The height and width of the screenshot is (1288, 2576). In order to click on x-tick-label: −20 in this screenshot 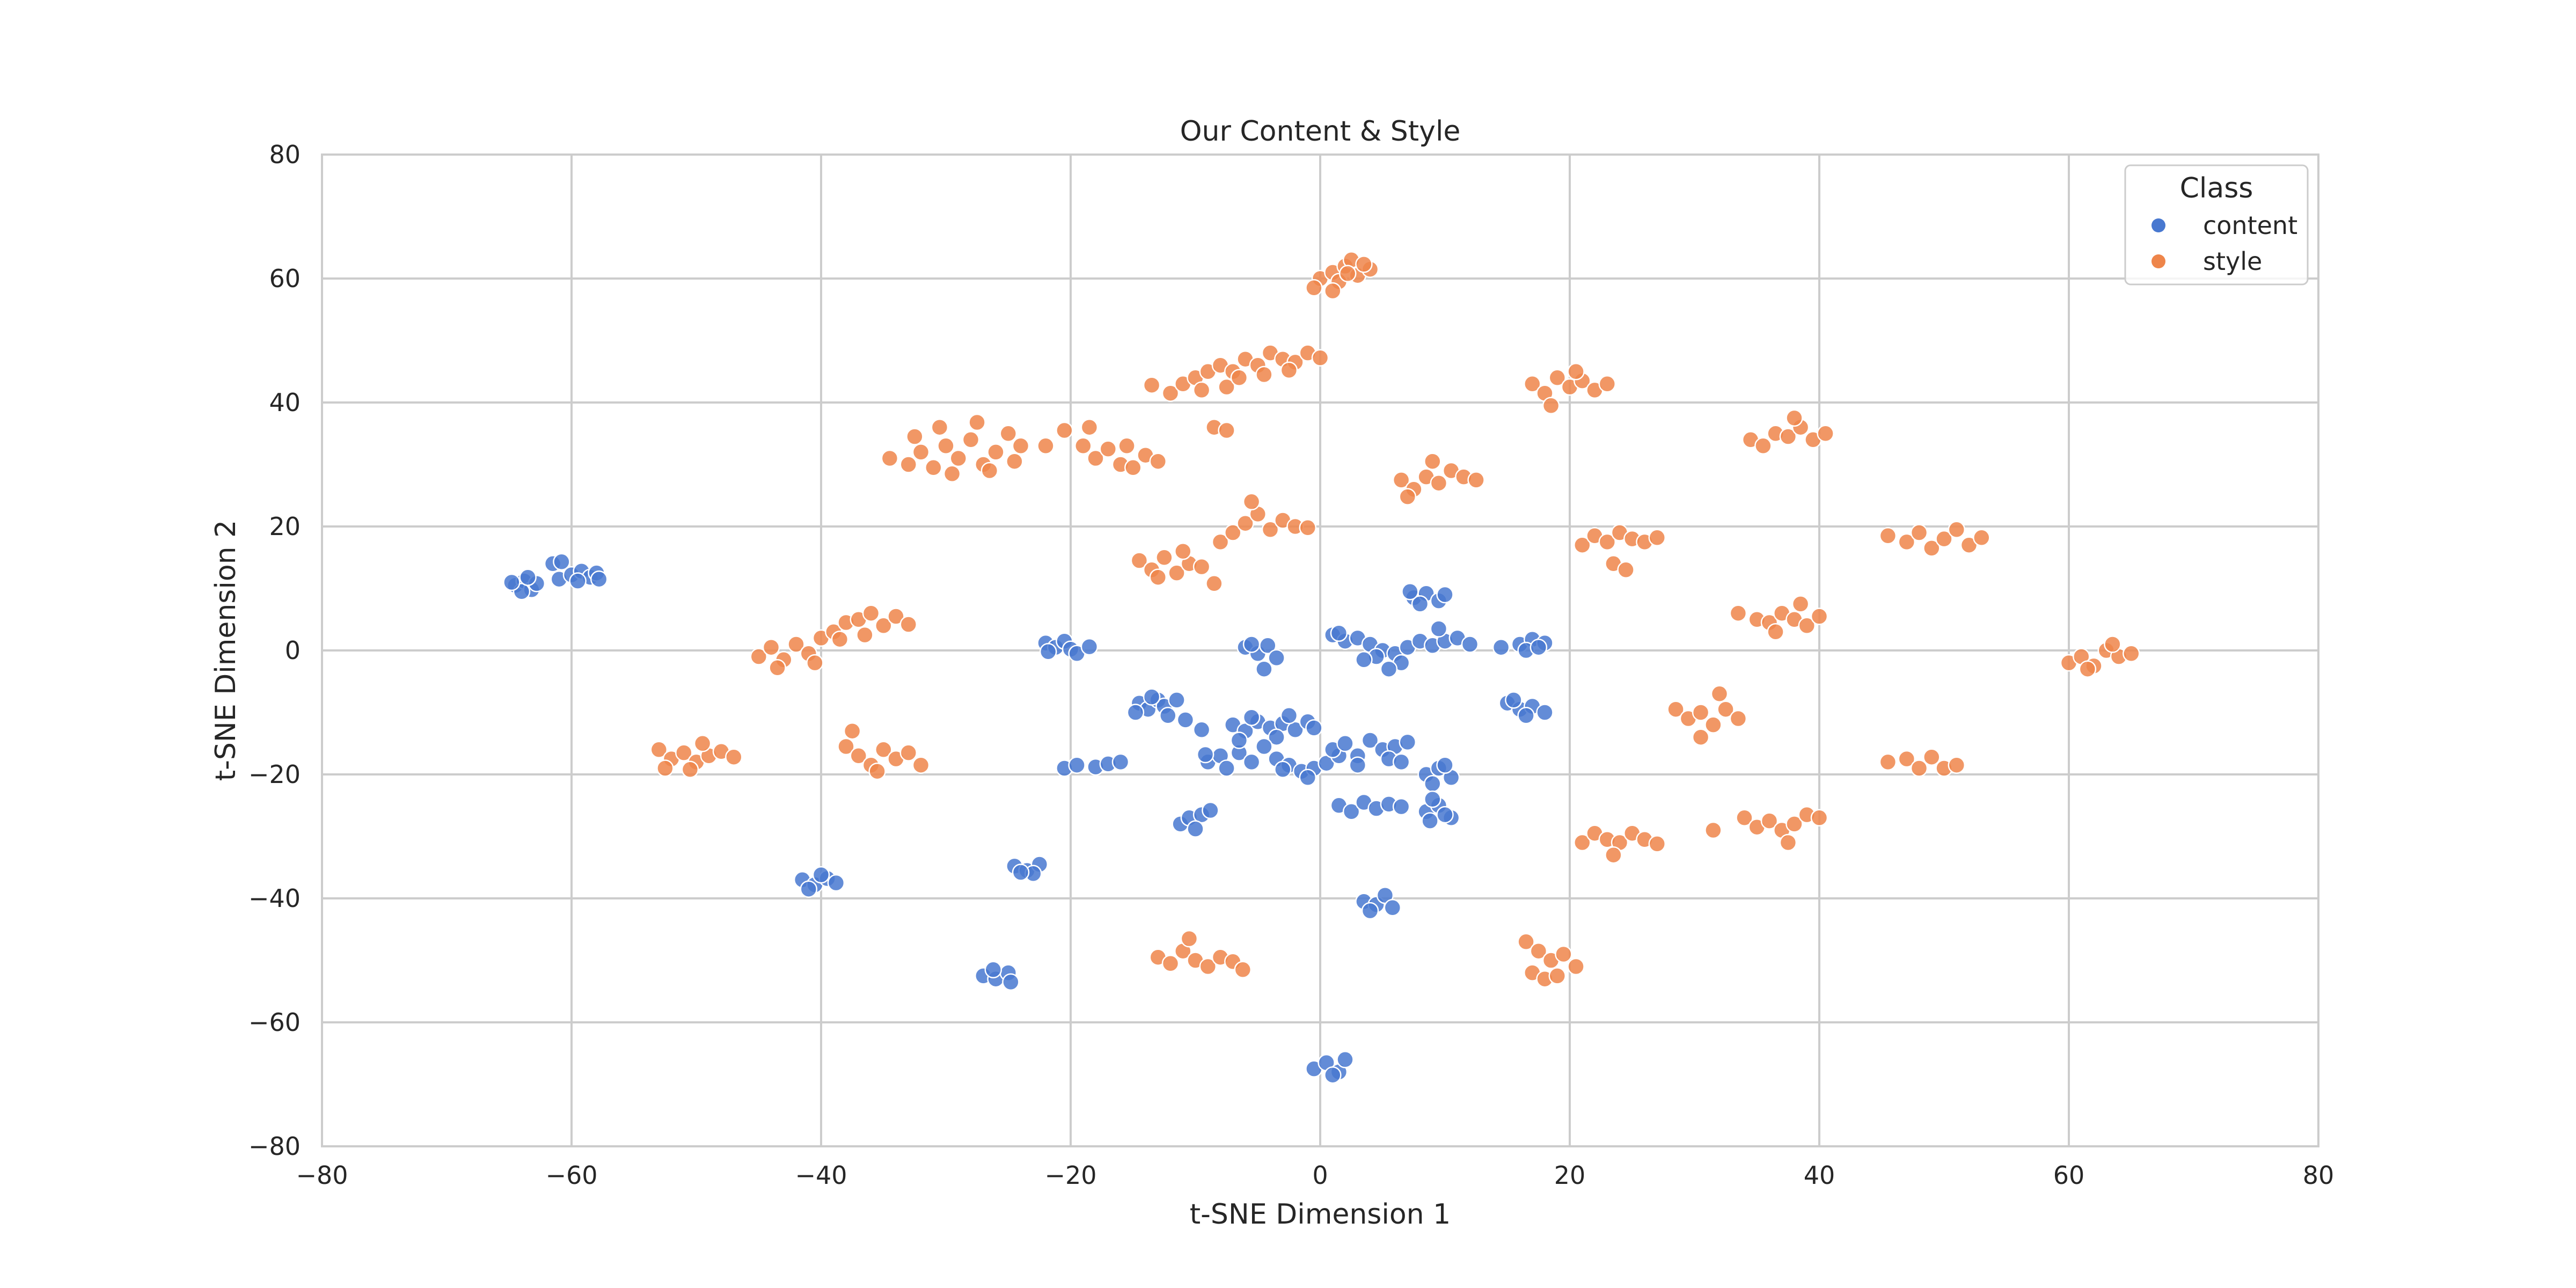, I will do `click(1070, 1175)`.